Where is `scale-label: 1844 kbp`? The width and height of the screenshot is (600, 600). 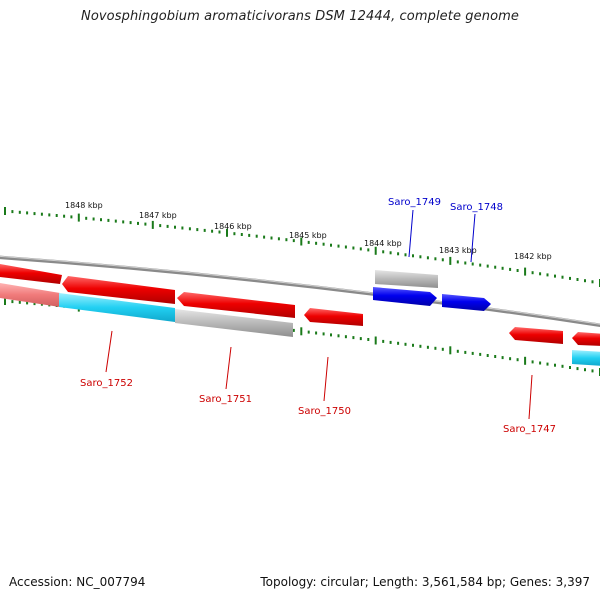 scale-label: 1844 kbp is located at coordinates (383, 243).